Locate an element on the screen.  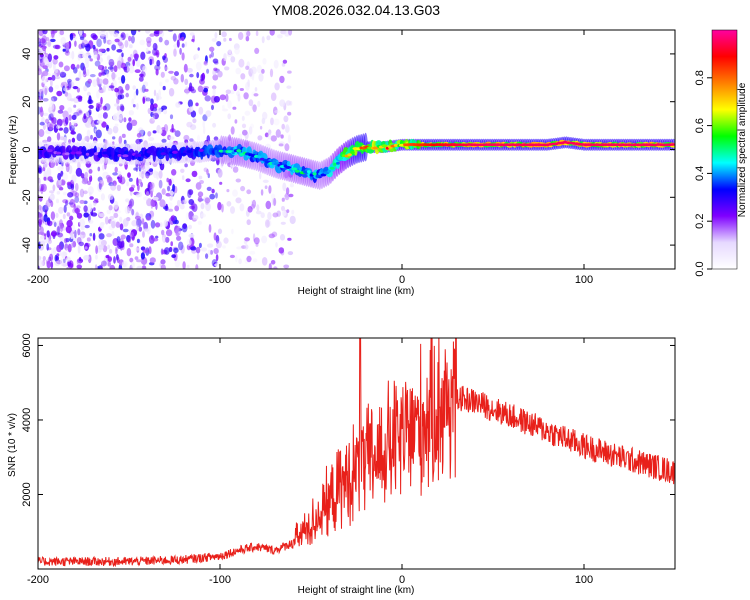
colorbar-tick-label: 0.8 is located at coordinates (700, 77).